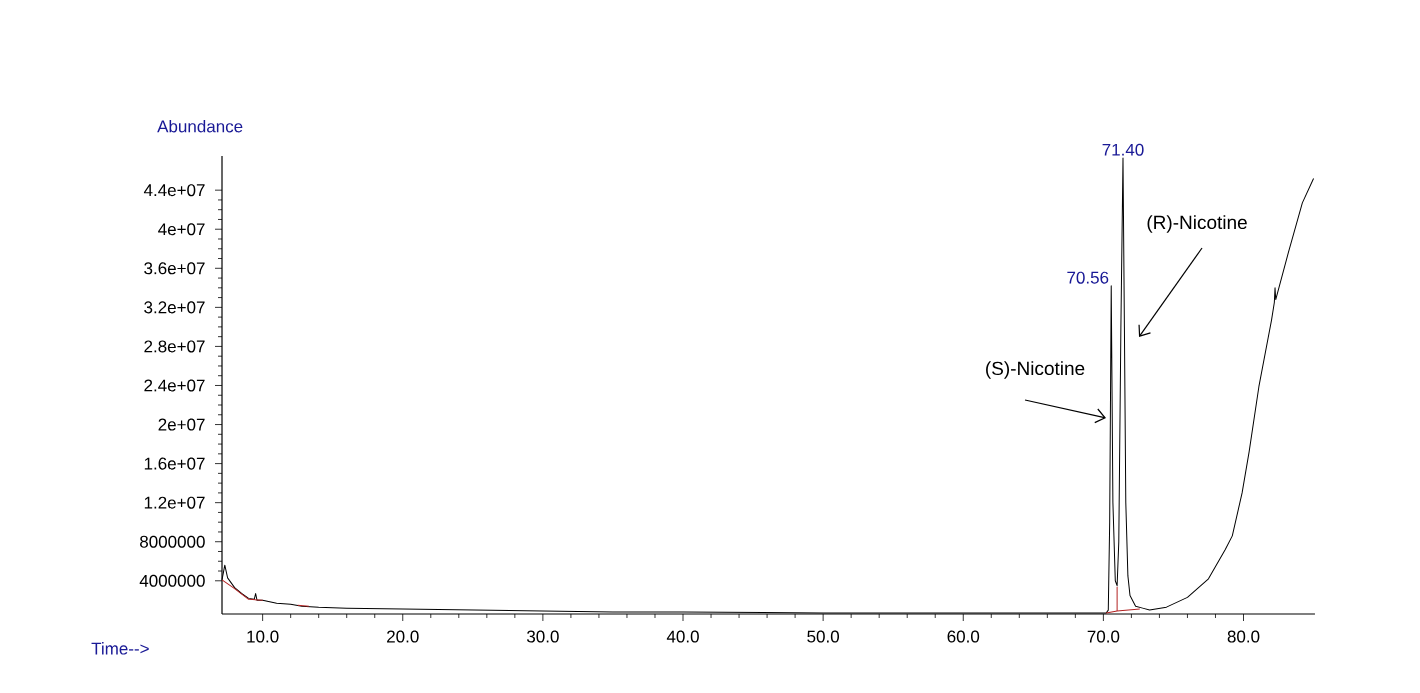  What do you see at coordinates (181, 424) in the screenshot?
I see `y-tick-label: 2e+07` at bounding box center [181, 424].